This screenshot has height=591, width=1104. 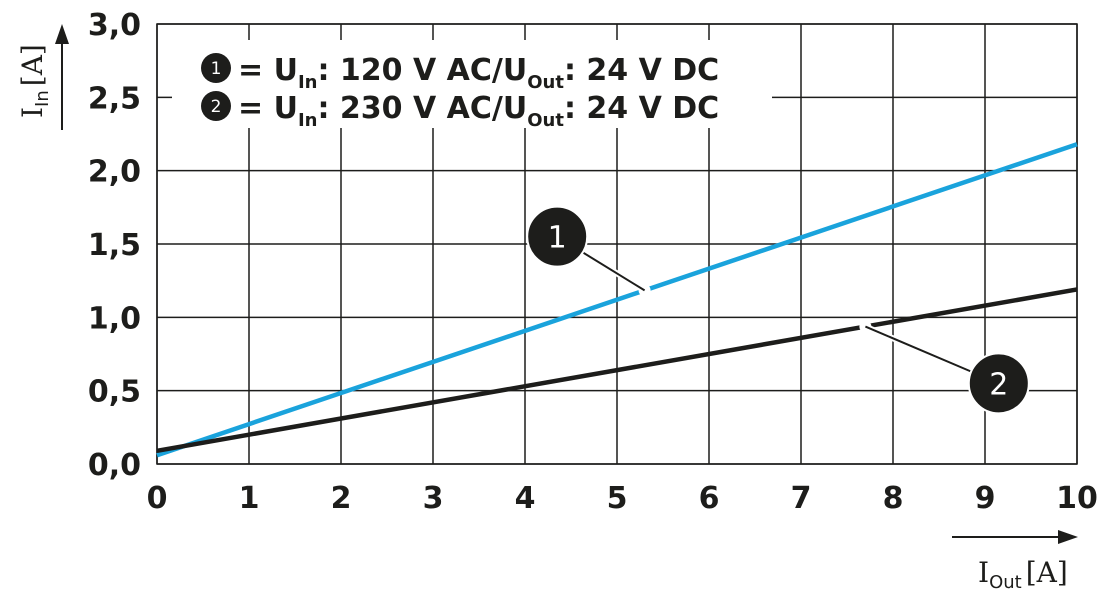 What do you see at coordinates (983, 572) in the screenshot?
I see `x-axis-symbol: I` at bounding box center [983, 572].